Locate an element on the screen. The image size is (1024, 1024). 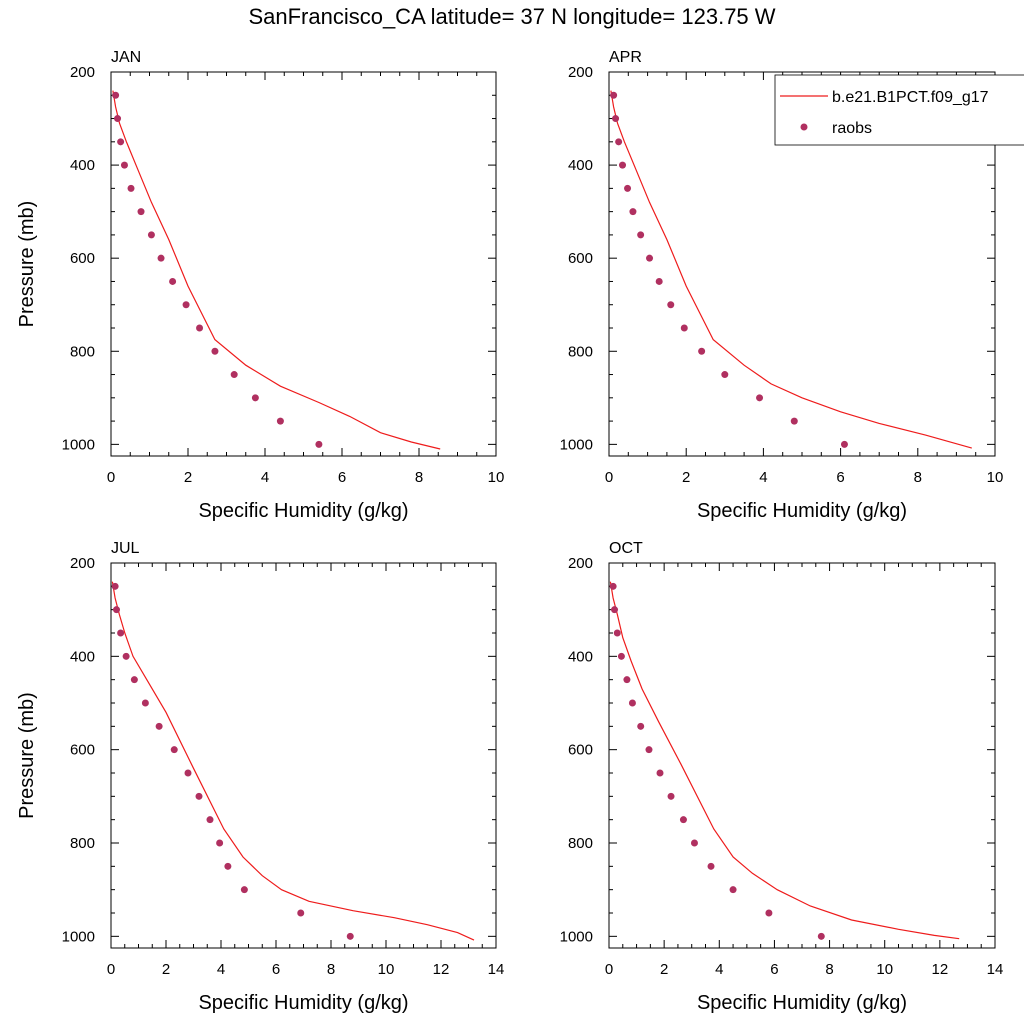
x-axis-title: Specific Humidity (g/kg) is located at coordinates (303, 511).